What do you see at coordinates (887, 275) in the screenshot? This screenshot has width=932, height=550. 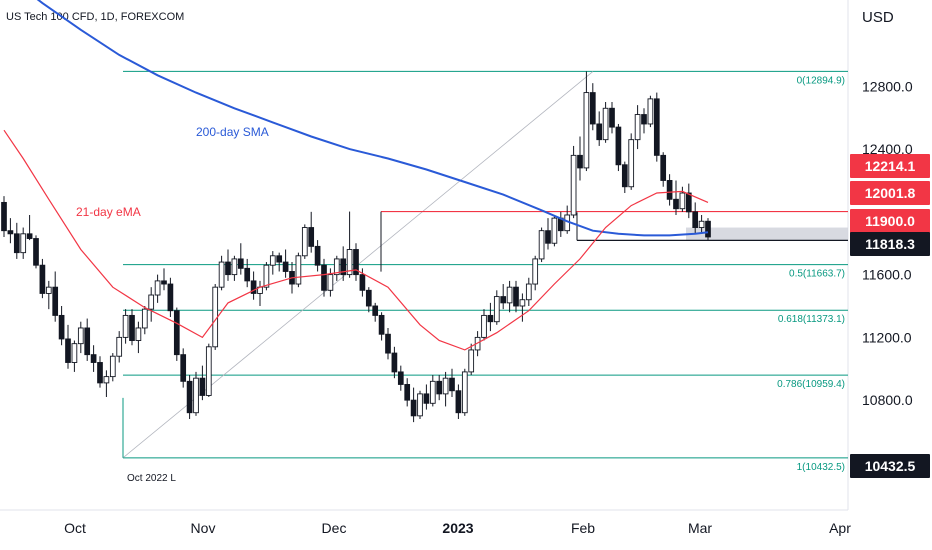 I see `y-tick-2: 11600.0` at bounding box center [887, 275].